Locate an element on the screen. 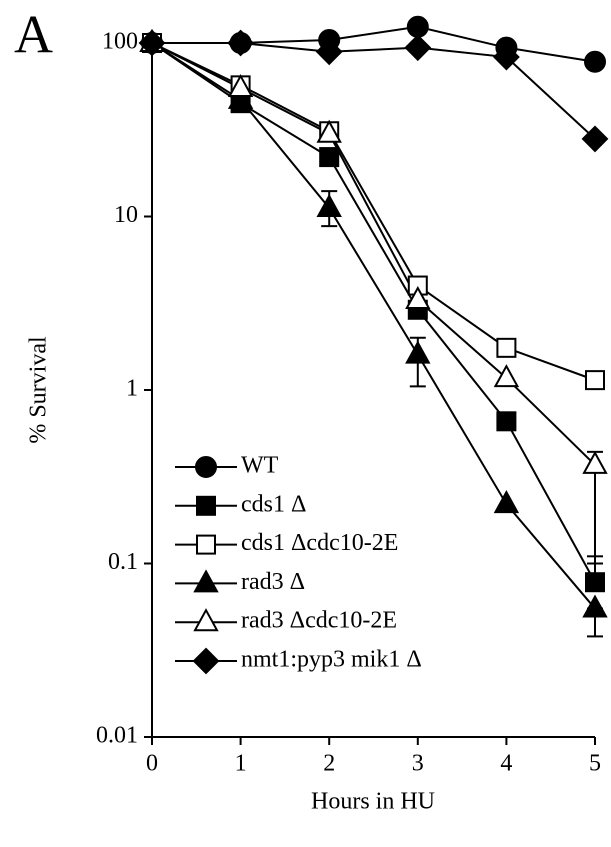 The image size is (611, 847). y-tick-label: 0.1 is located at coordinates (123, 562).